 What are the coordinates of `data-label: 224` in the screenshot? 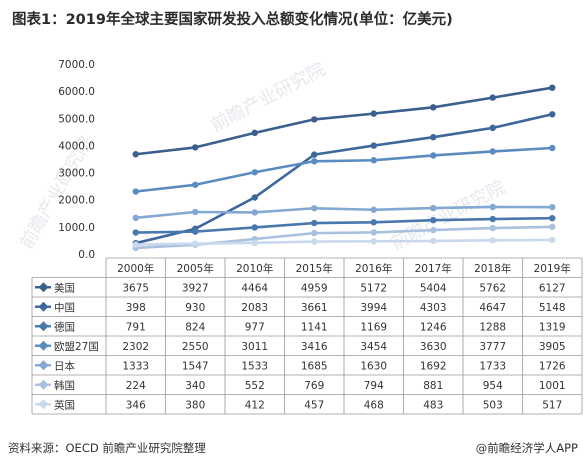 It's located at (136, 386).